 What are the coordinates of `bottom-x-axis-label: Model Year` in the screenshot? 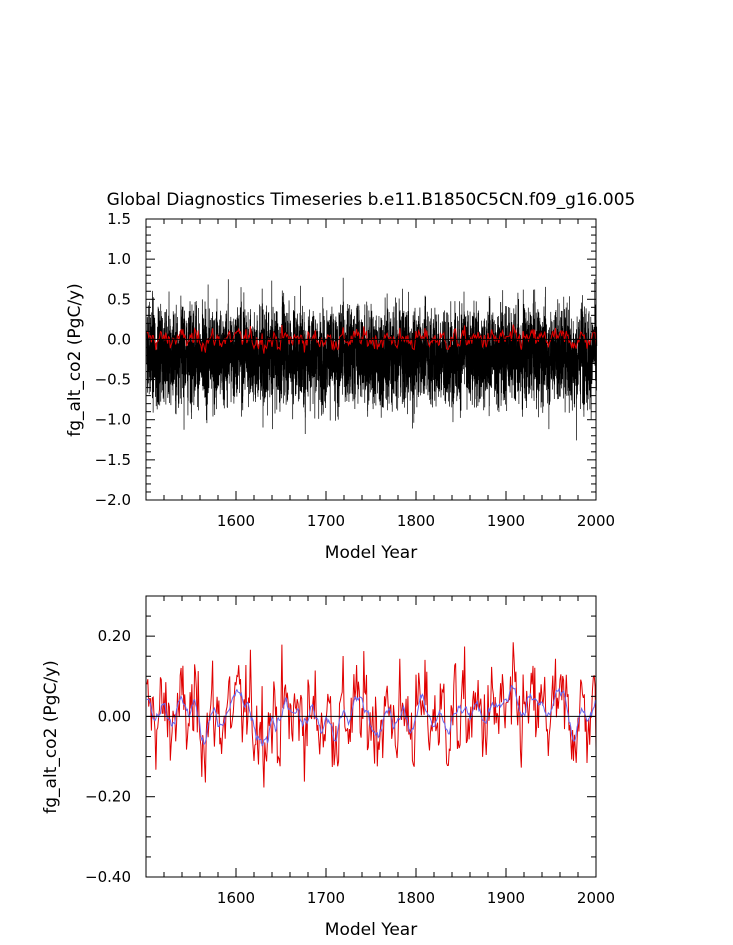 It's located at (371, 930).